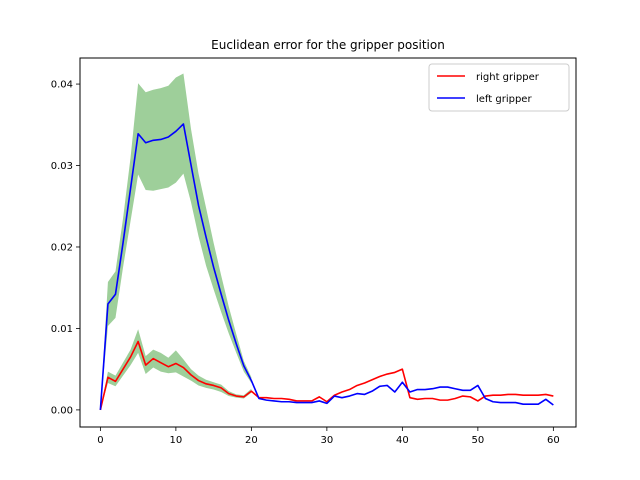 Image resolution: width=640 pixels, height=480 pixels. What do you see at coordinates (100, 440) in the screenshot?
I see `x-tick-label: 0` at bounding box center [100, 440].